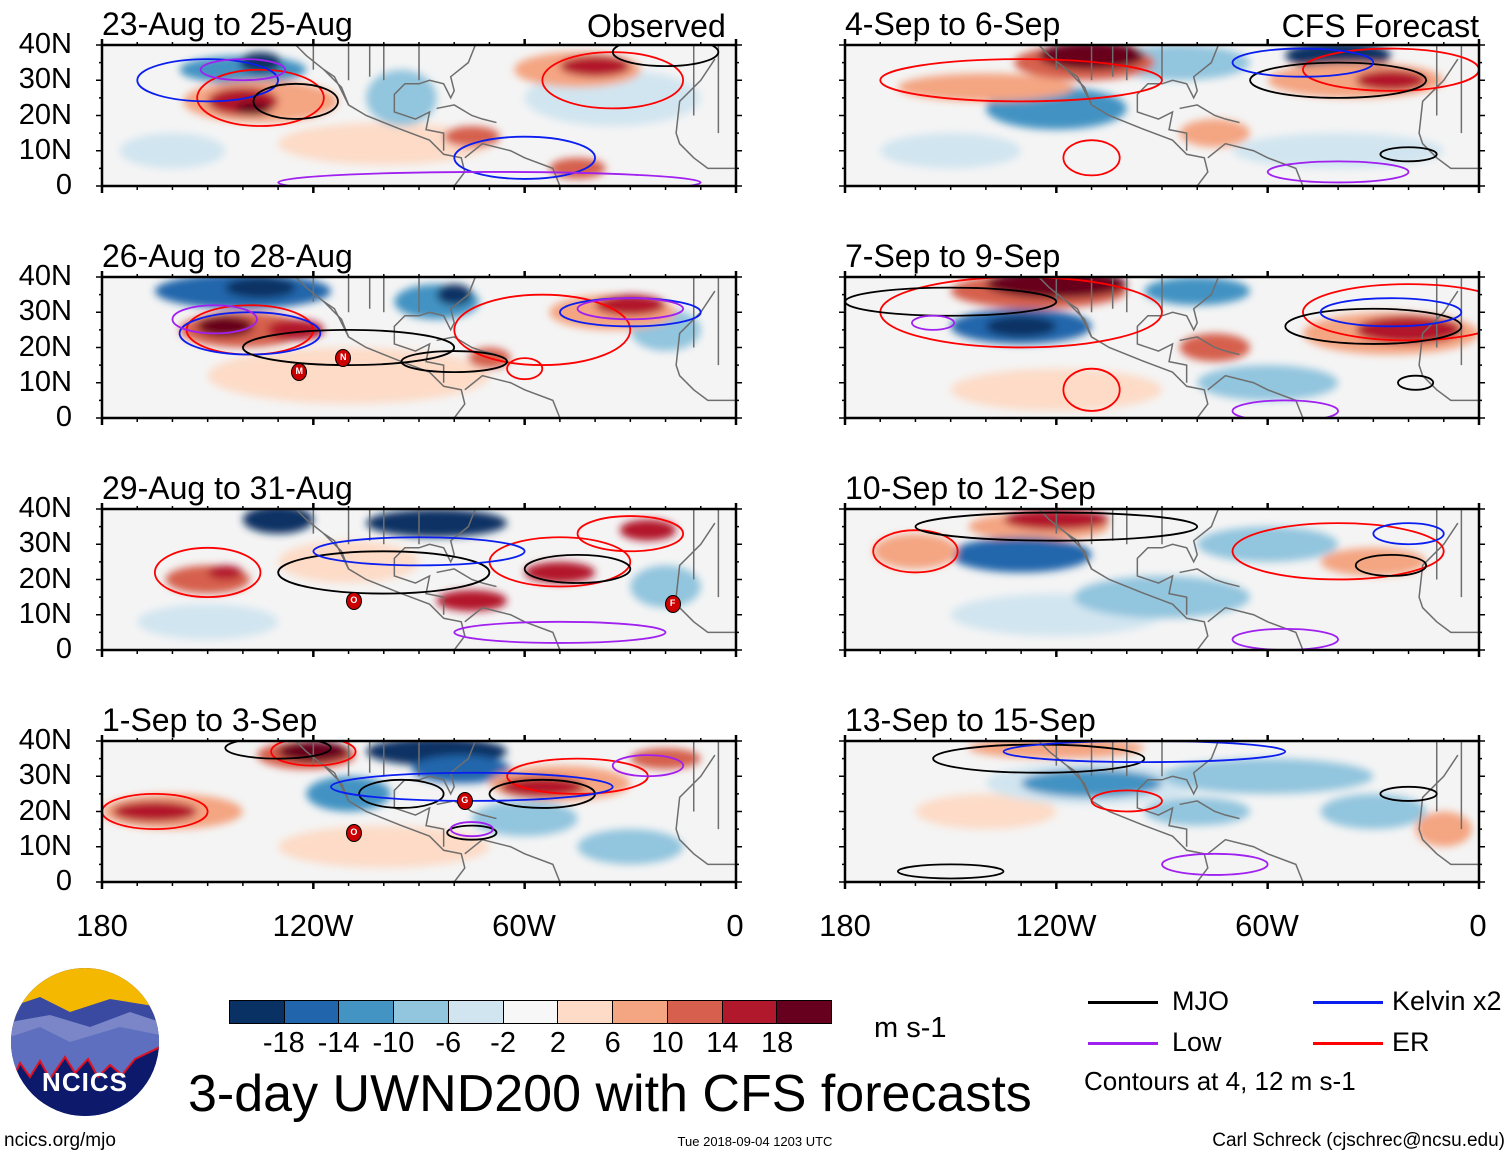 The image size is (1510, 1157). What do you see at coordinates (910, 1028) in the screenshot?
I see `colorbar-units: m s-1` at bounding box center [910, 1028].